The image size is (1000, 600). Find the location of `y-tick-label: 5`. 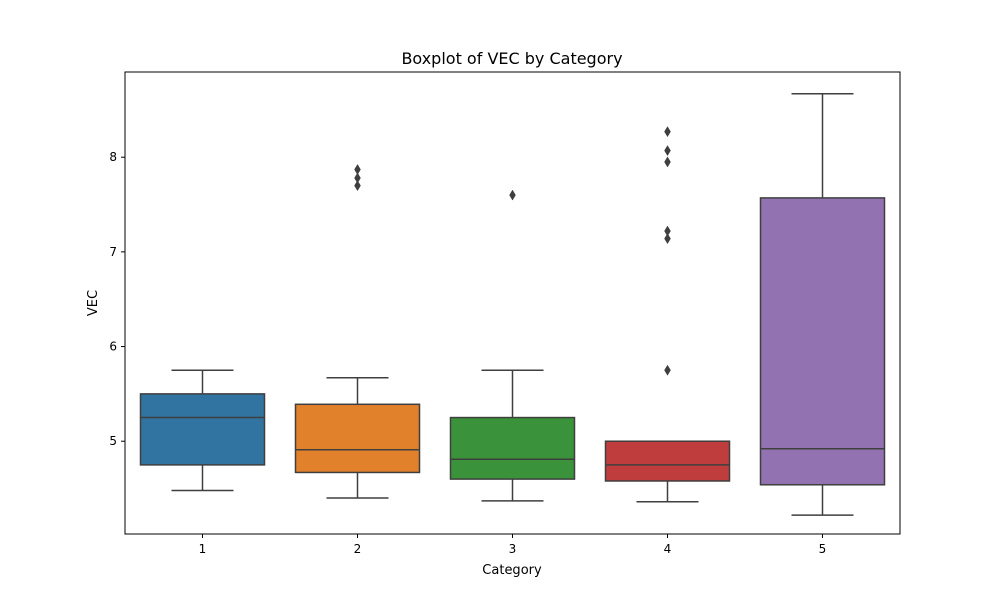

y-tick-label: 5 is located at coordinates (113, 441).